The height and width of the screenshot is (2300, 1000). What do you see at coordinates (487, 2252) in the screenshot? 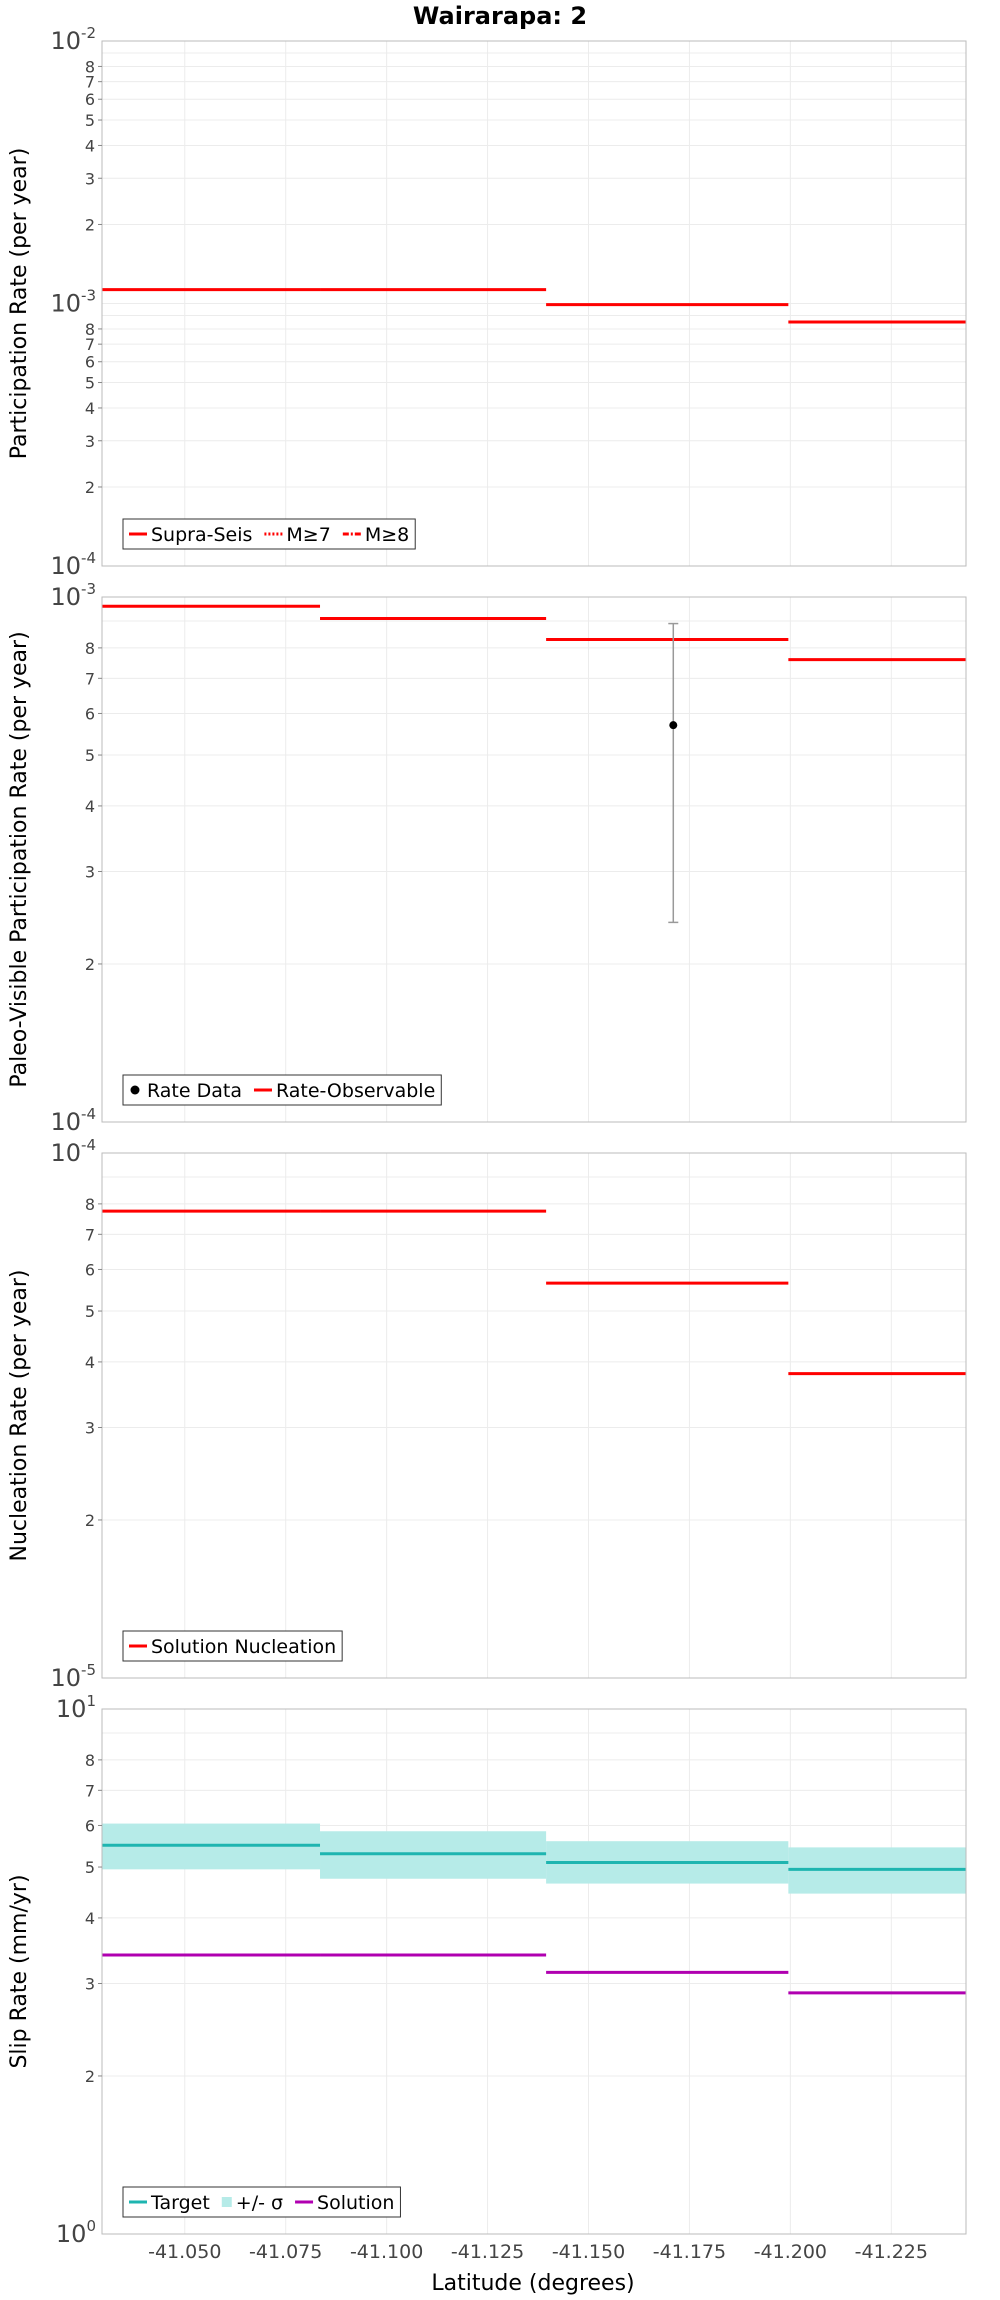
I see `x-tick-label: -41.125` at bounding box center [487, 2252].